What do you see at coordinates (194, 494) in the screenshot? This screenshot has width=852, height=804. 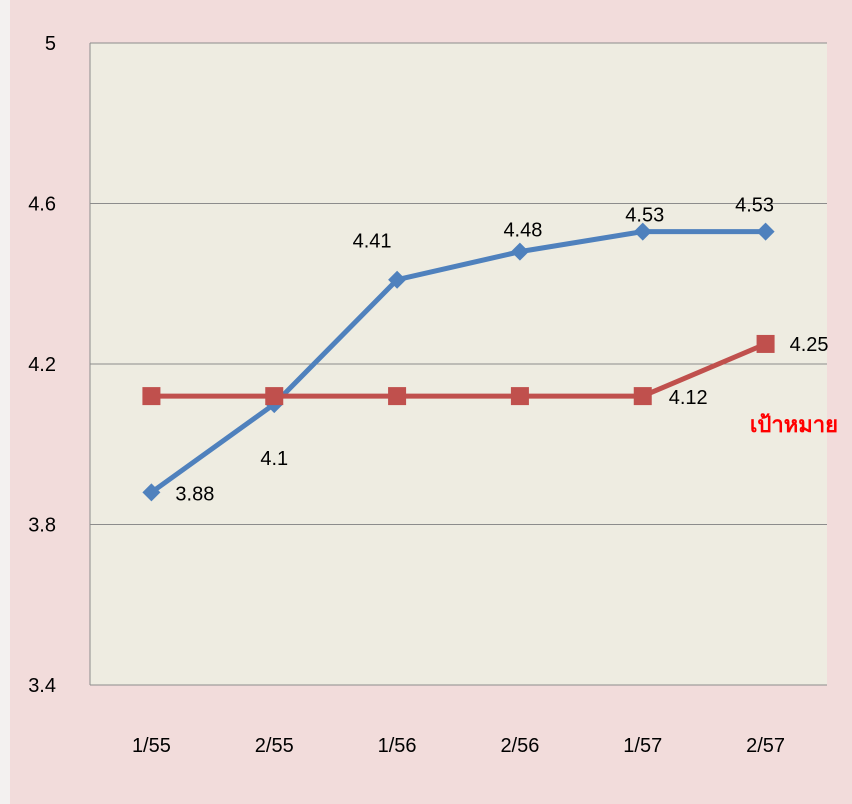 I see `data-label: 3.88` at bounding box center [194, 494].